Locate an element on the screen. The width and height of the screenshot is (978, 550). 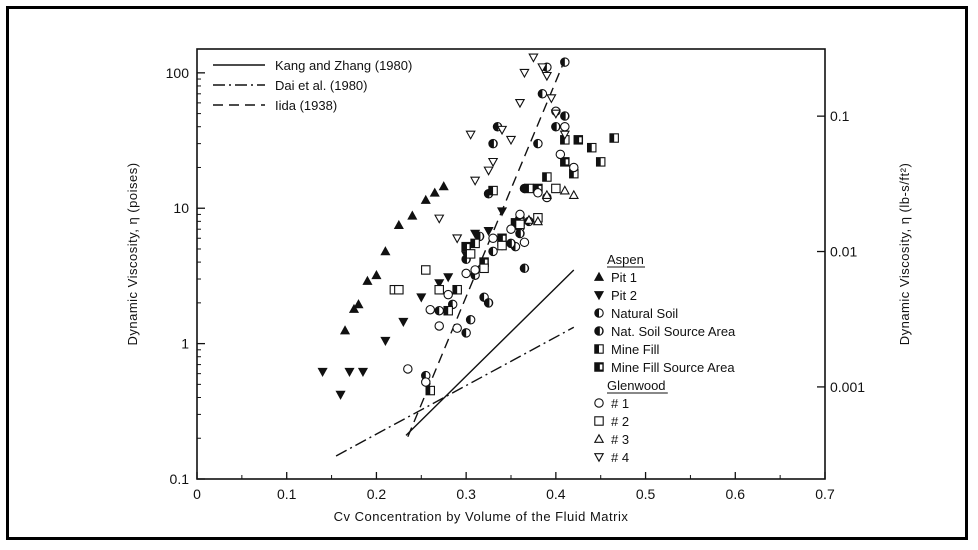
x-tick-label: 0.1 is located at coordinates (287, 494).